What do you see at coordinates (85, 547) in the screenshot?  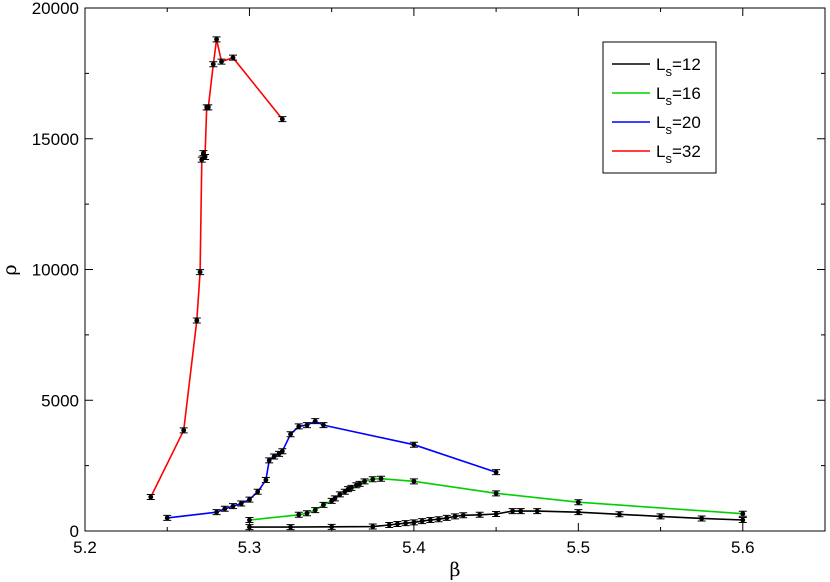 I see `x-tick-label: 5.2` at bounding box center [85, 547].